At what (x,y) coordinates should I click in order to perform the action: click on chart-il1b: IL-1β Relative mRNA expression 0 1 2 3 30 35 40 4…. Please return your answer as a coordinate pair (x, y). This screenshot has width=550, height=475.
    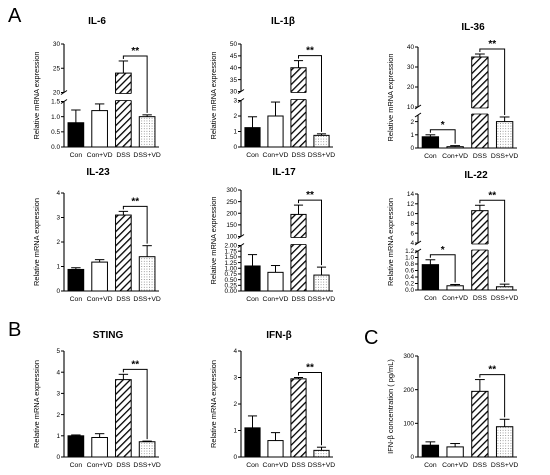
    Looking at the image, I should click on (272, 87).